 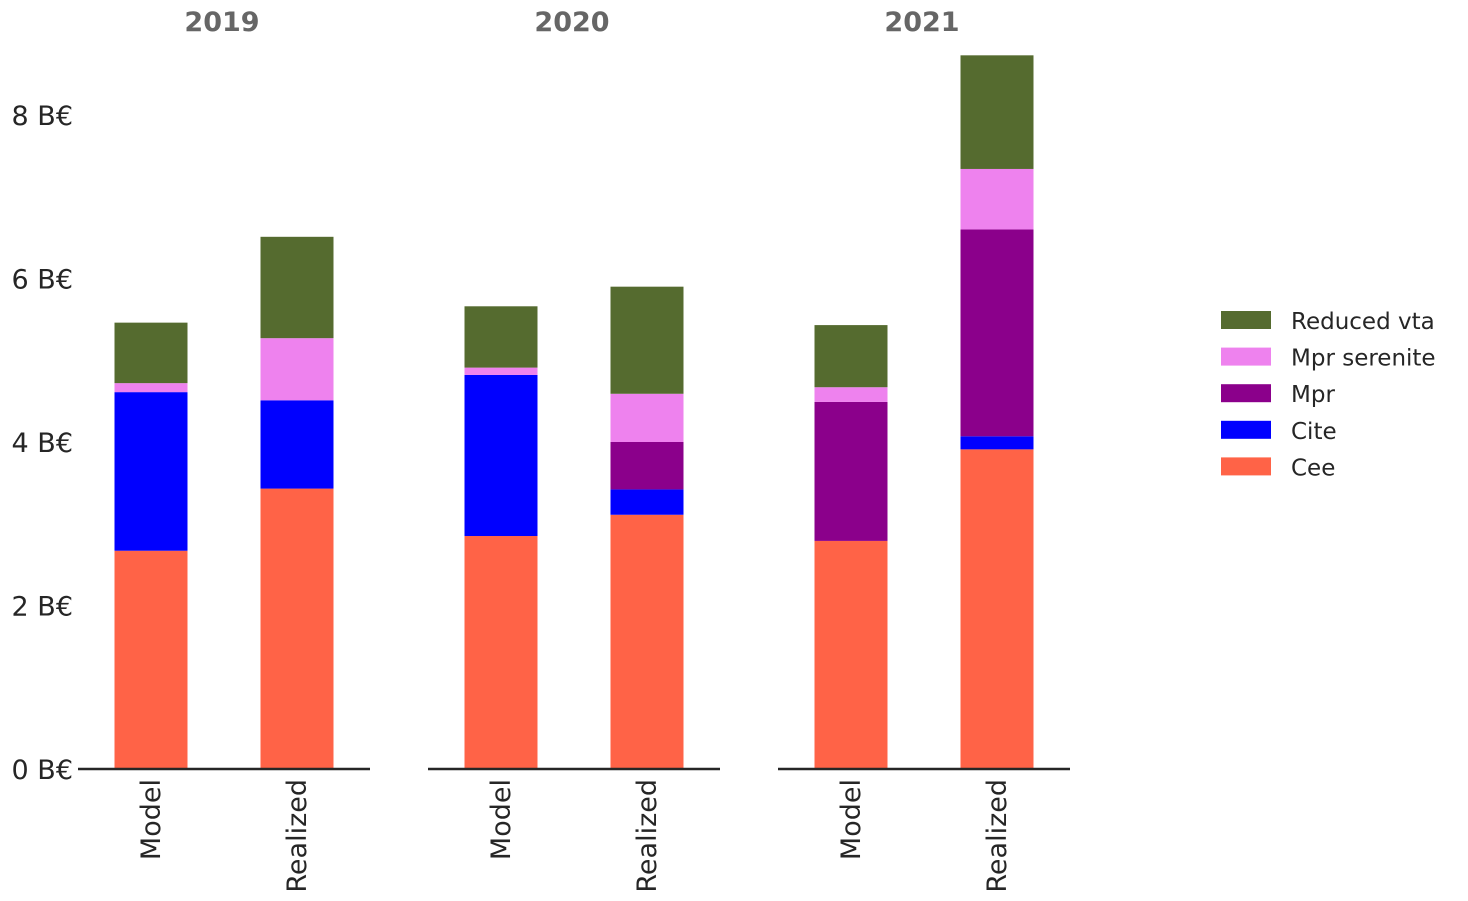 I want to click on legend-label: Mpr, so click(x=1313, y=395).